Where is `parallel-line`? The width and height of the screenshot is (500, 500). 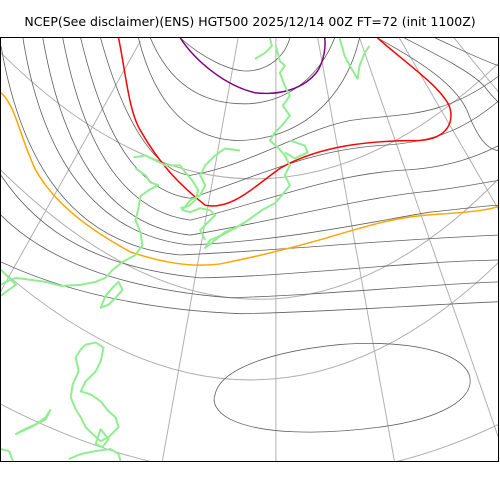
parallel-line is located at coordinates (249, 432).